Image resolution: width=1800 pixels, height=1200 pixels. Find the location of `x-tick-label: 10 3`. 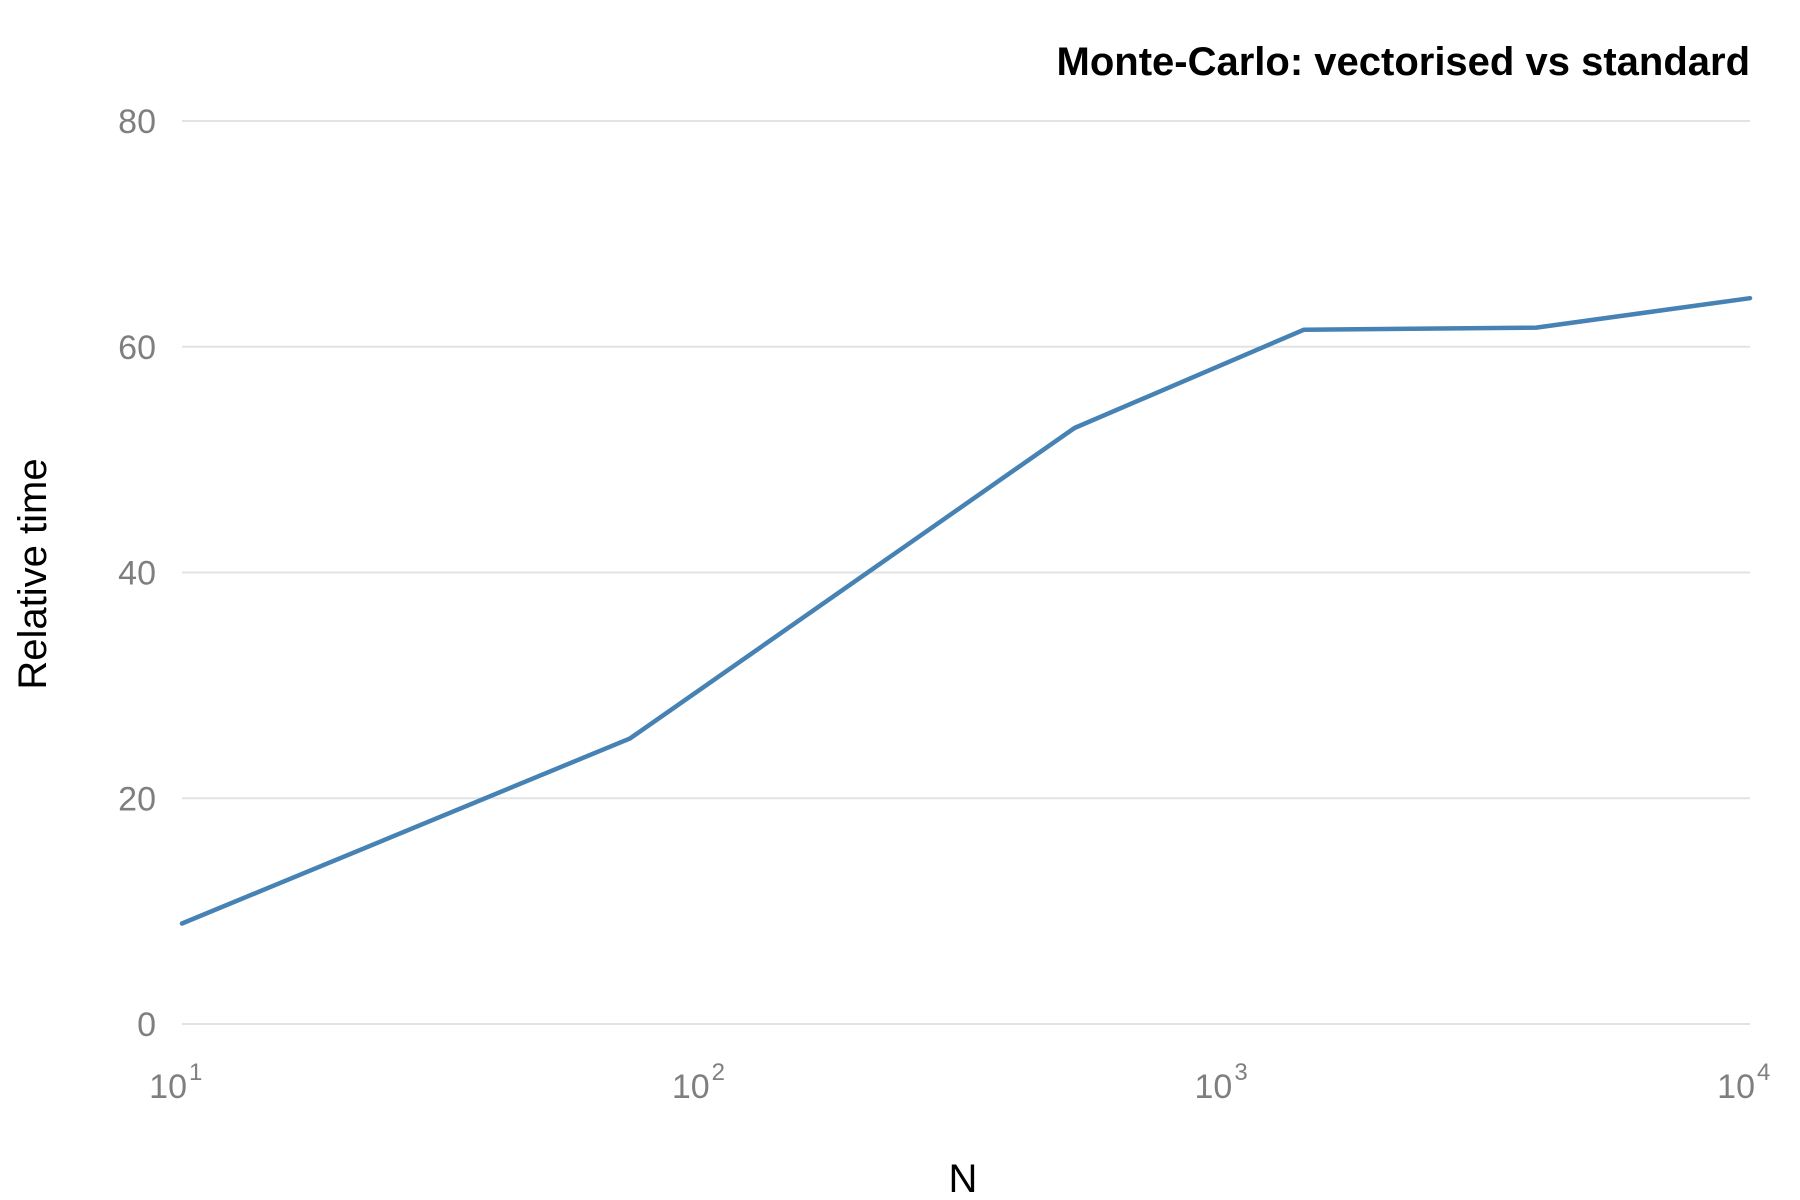

x-tick-label: 10 3 is located at coordinates (1221, 1082).